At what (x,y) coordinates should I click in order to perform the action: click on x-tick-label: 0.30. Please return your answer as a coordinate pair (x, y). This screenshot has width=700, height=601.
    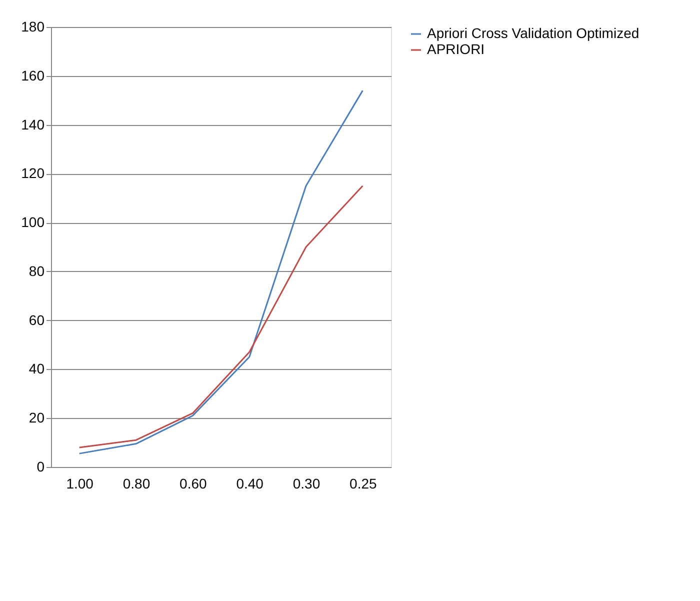
    Looking at the image, I should click on (306, 484).